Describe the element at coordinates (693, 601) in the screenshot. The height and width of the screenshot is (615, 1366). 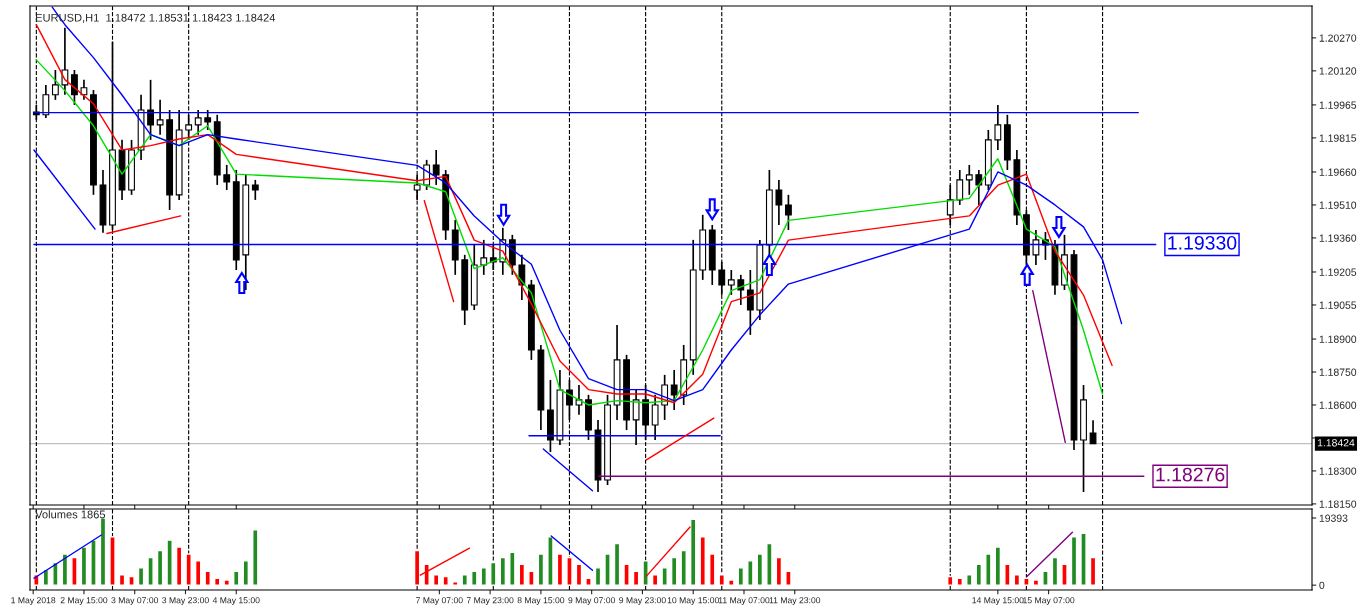
I see `x-tick-label: 10 May 15:00` at that location.